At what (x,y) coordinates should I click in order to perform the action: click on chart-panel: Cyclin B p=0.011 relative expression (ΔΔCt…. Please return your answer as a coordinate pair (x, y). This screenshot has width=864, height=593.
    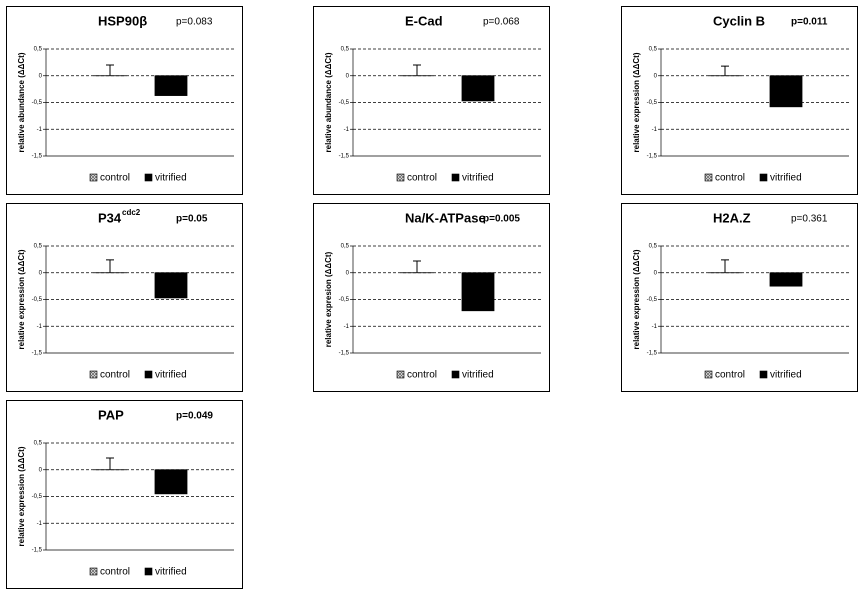
    Looking at the image, I should click on (739, 100).